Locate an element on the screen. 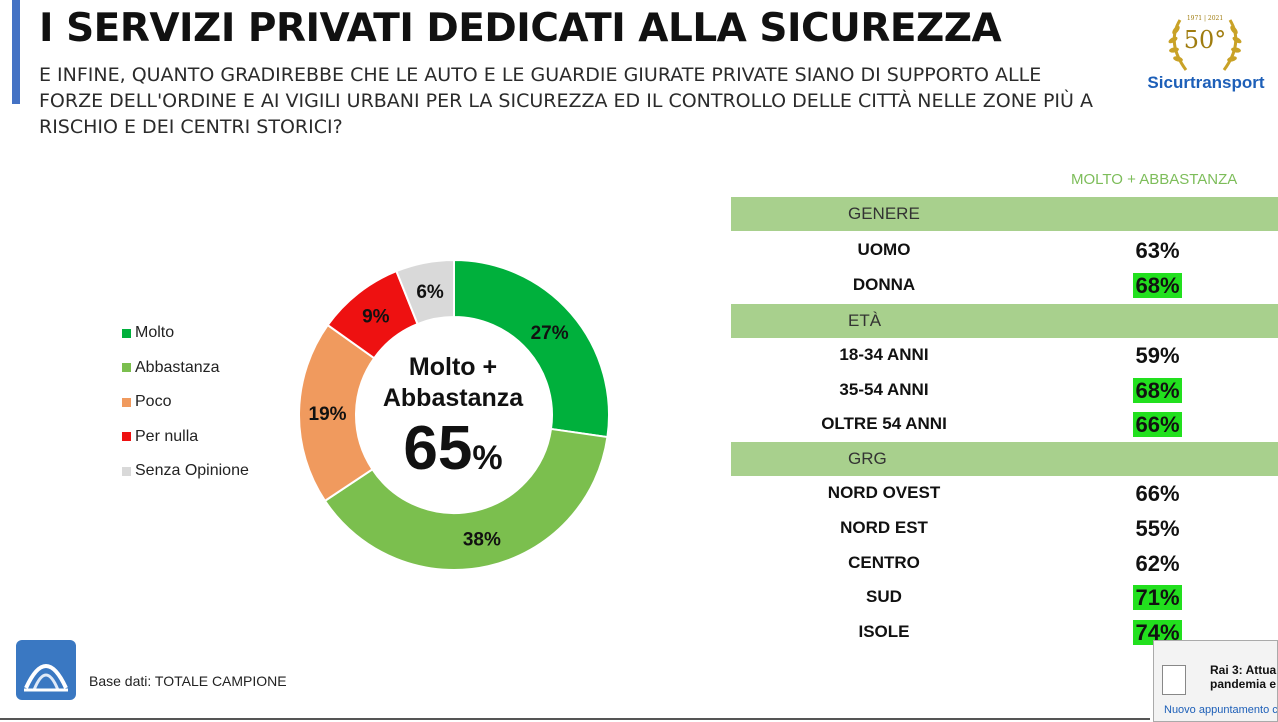 This screenshot has width=1278, height=722. base-data-note: Base dati: TOTALE CAMPIONE is located at coordinates (188, 681).